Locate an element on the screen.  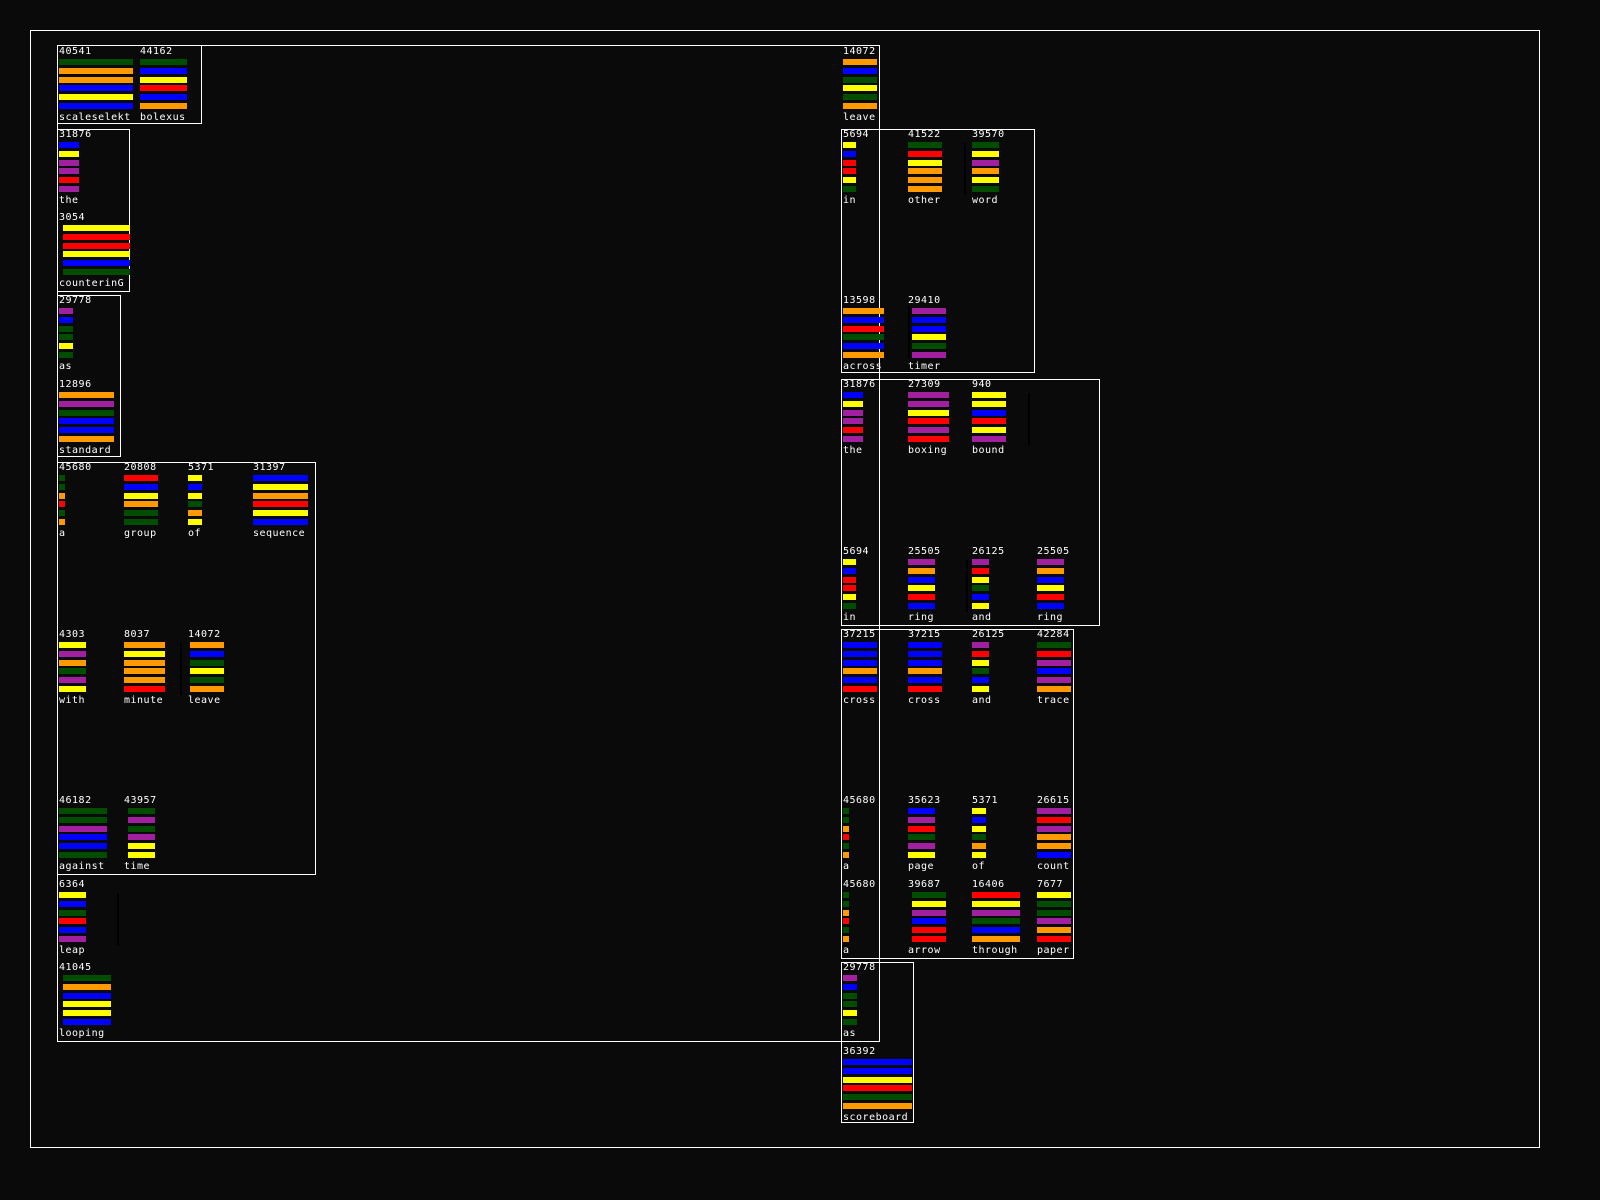
word-number: 14072 is located at coordinates (204, 634).